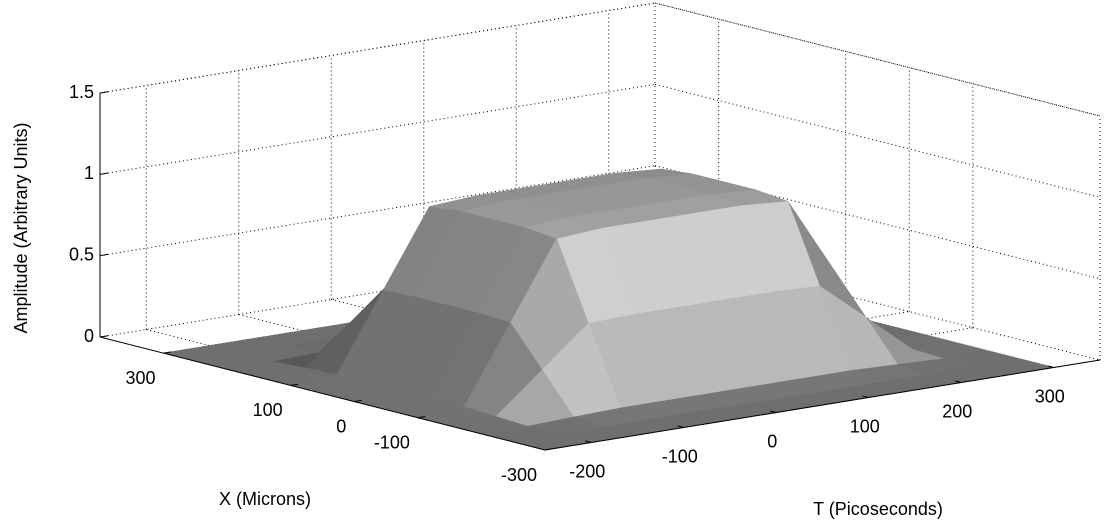 Image resolution: width=1106 pixels, height=525 pixels. What do you see at coordinates (322, 393) in the screenshot?
I see `x-axis` at bounding box center [322, 393].